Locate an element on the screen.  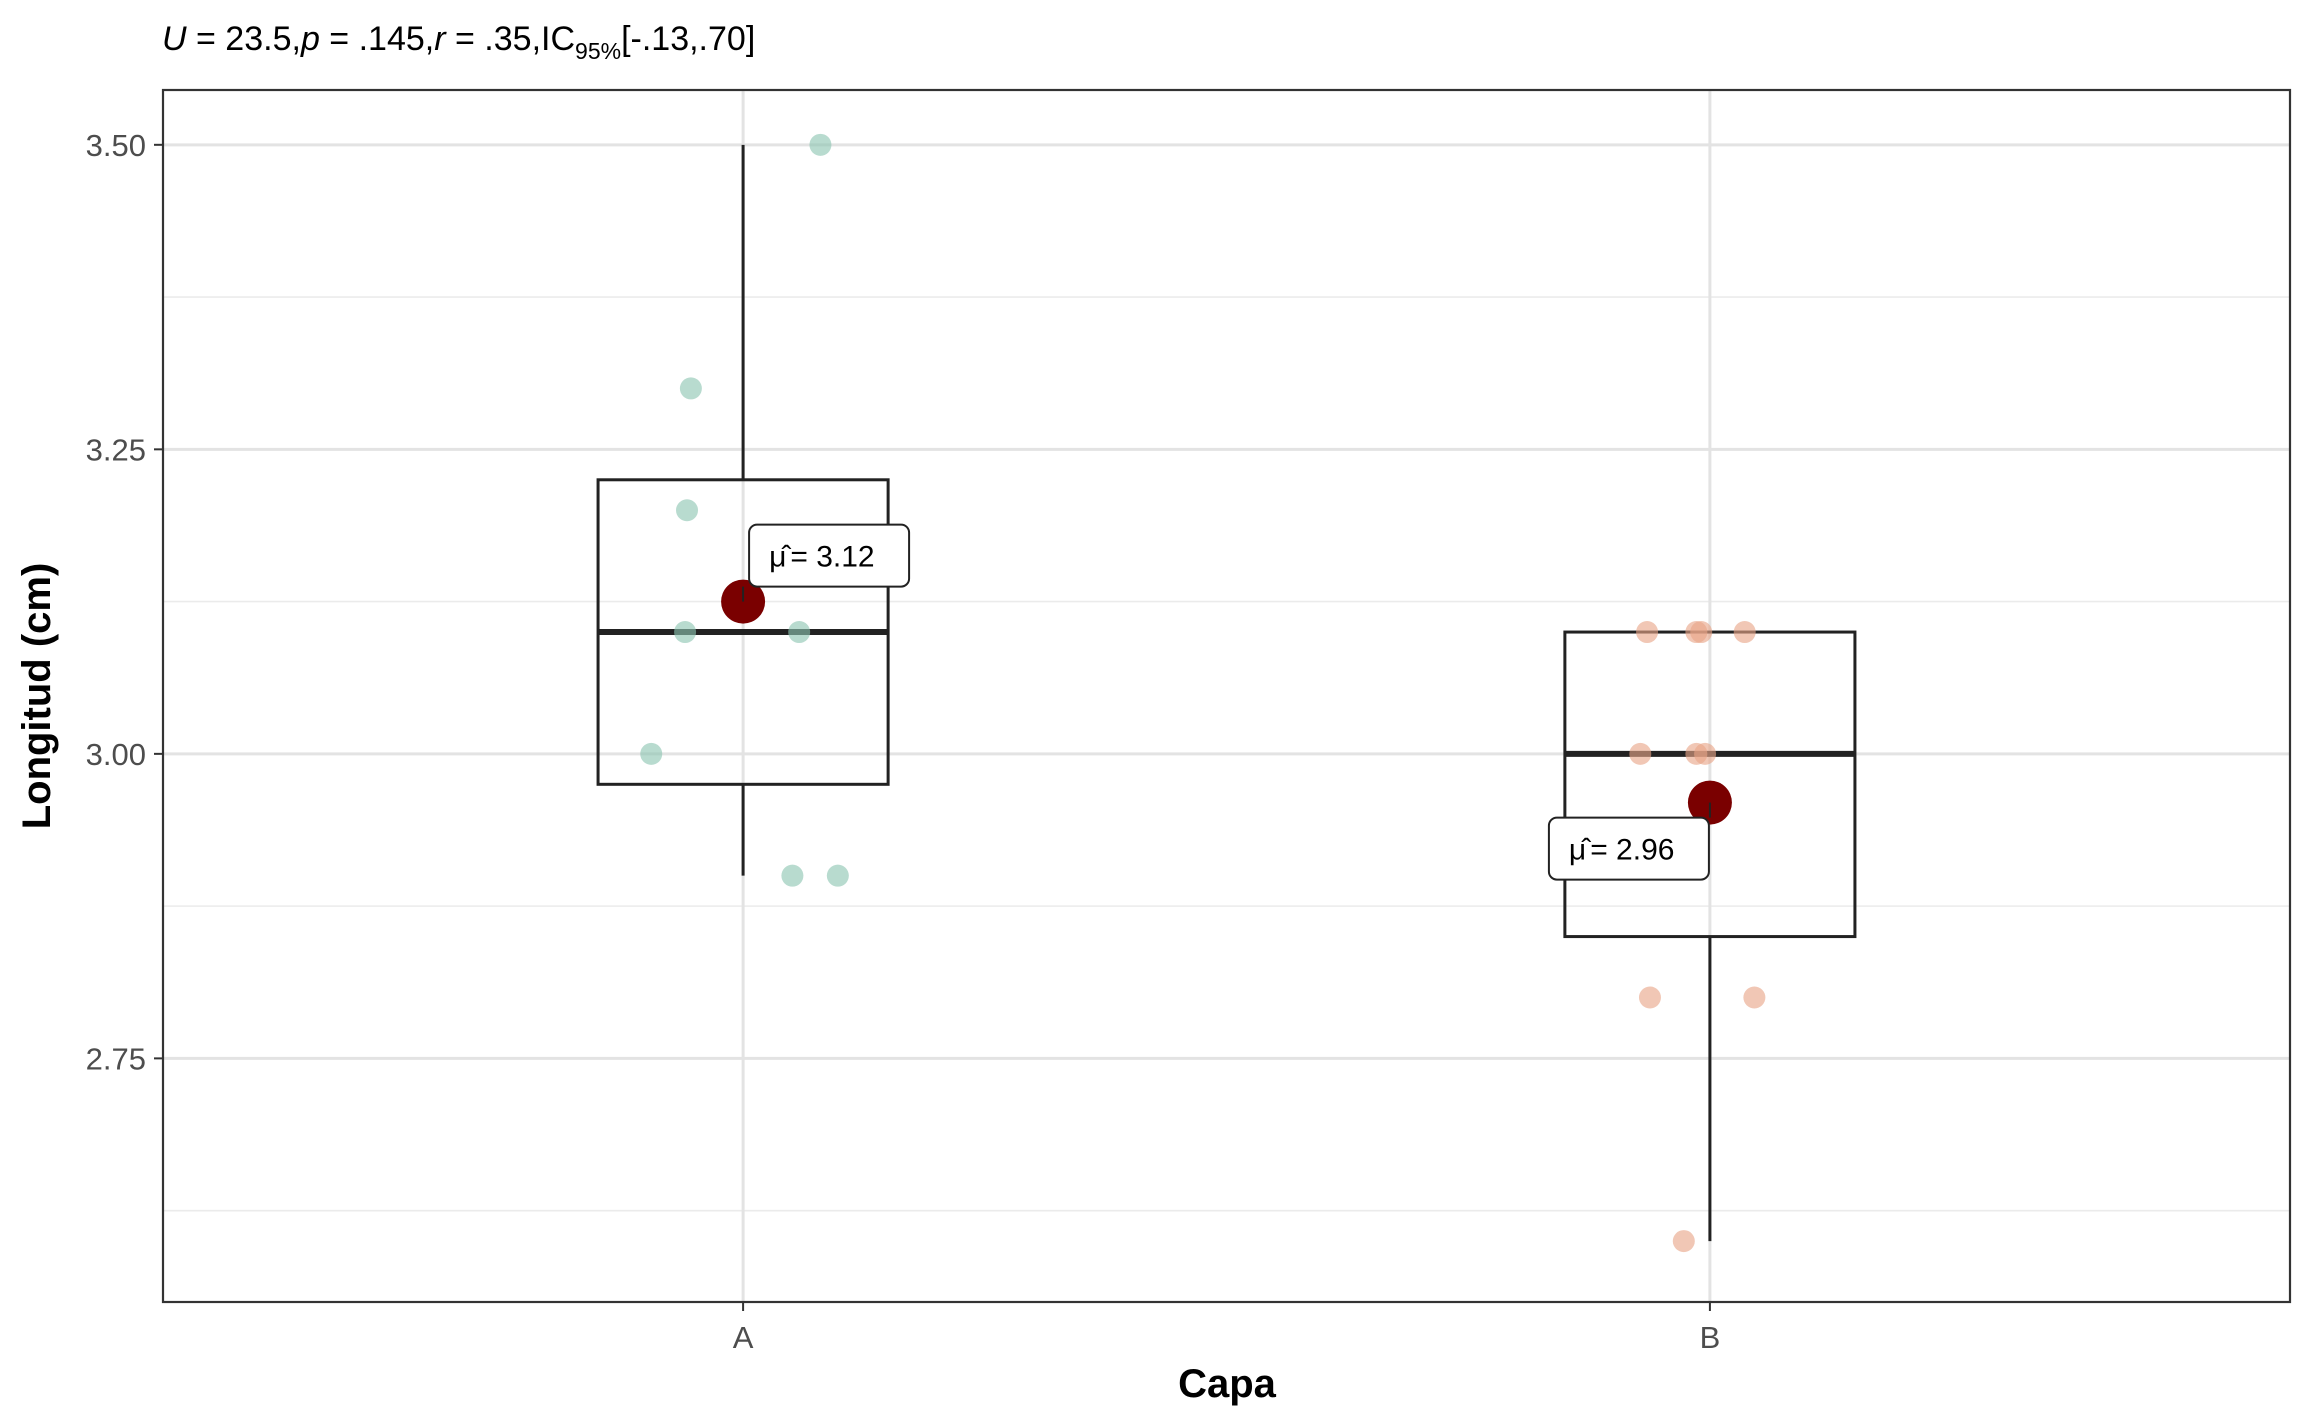
subtitle-p-value: = .145, is located at coordinates (377, 39).